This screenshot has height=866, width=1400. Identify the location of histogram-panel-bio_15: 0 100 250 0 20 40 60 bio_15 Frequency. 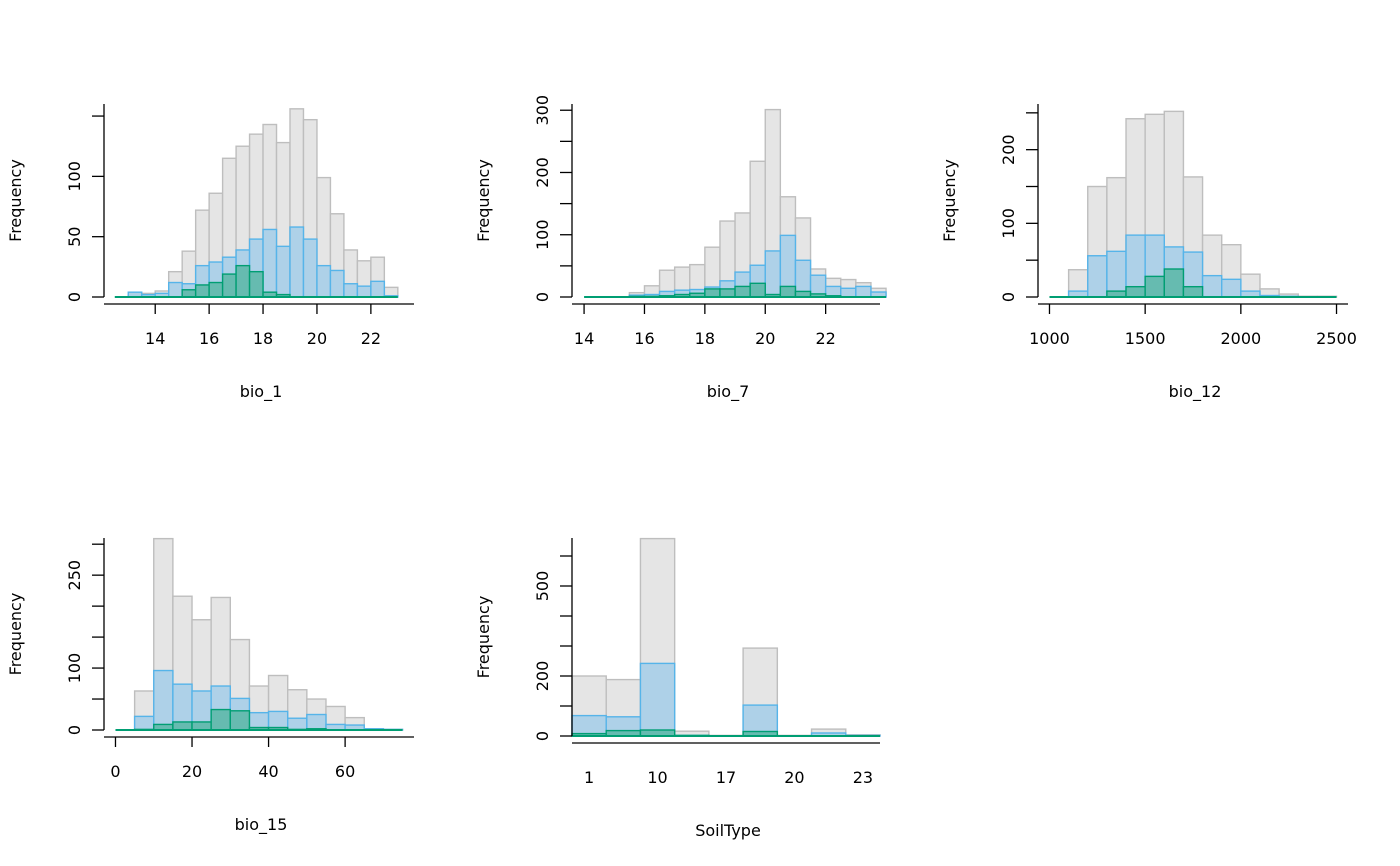
(210, 686).